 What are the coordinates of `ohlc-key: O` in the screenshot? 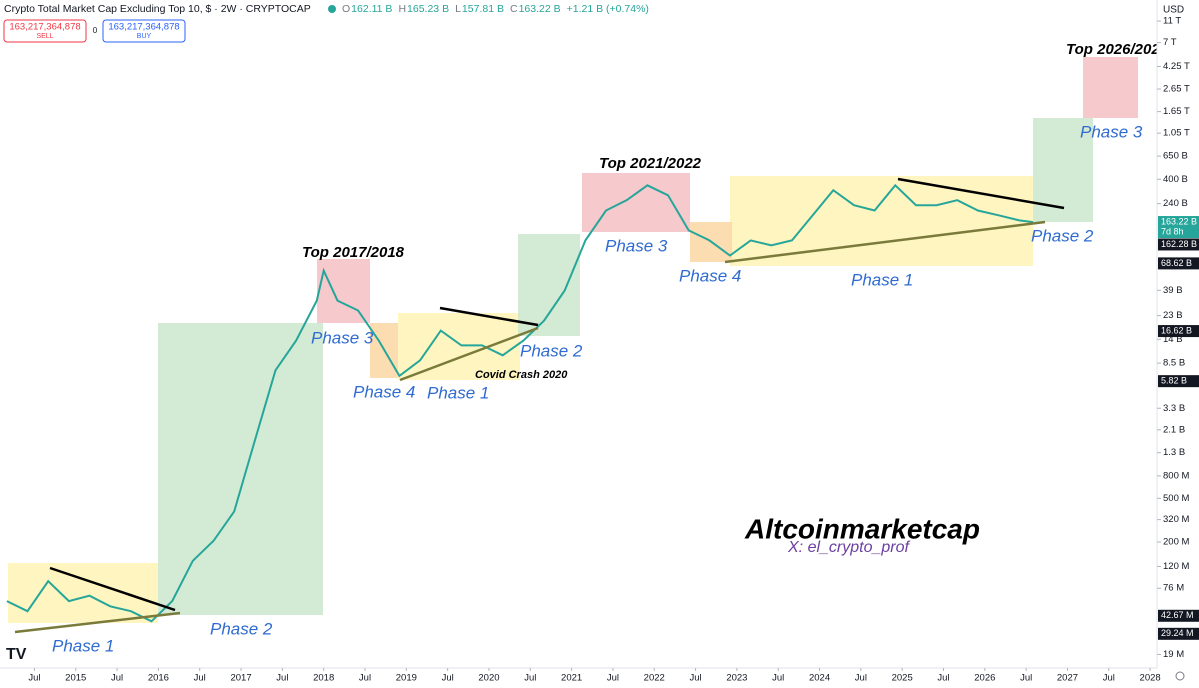 It's located at (346, 9).